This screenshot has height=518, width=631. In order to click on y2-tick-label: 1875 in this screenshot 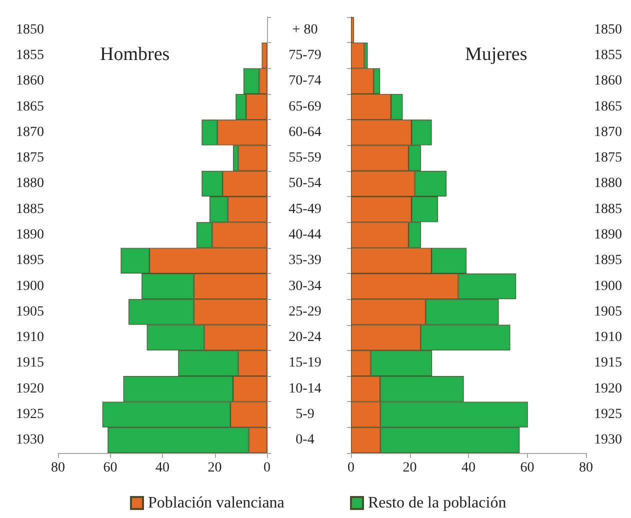, I will do `click(608, 158)`.